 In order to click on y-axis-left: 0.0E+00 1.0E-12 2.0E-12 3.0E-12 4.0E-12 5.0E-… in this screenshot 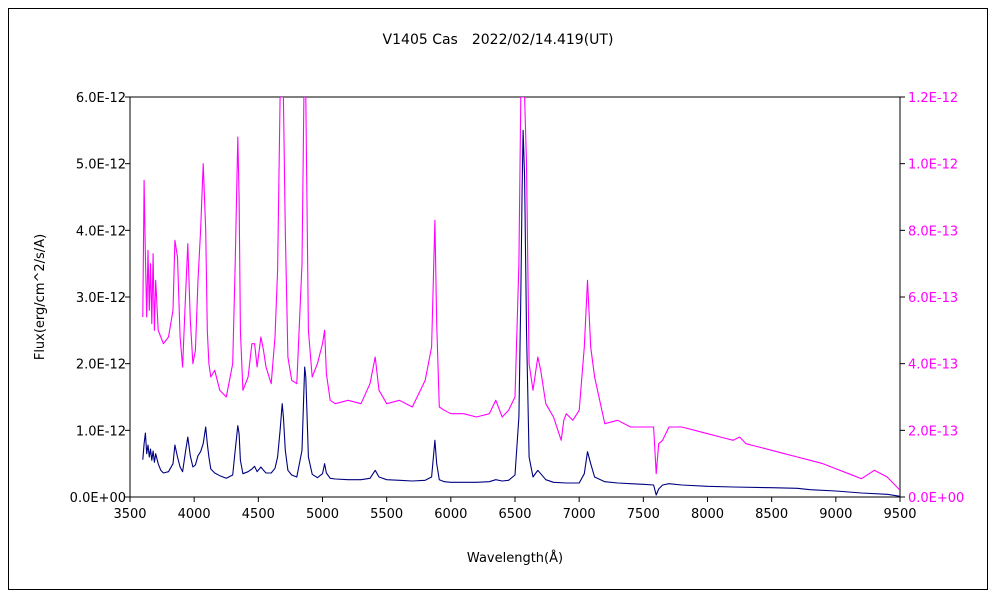, I will do `click(100, 298)`.